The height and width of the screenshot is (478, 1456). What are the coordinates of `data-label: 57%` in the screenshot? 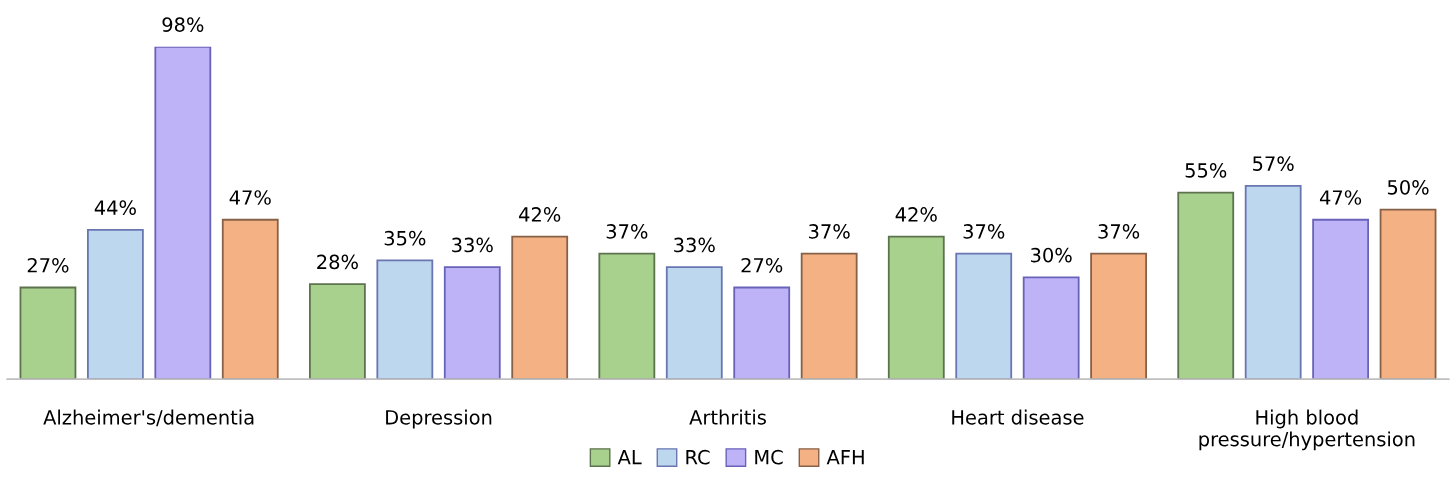 It's located at (1273, 163).